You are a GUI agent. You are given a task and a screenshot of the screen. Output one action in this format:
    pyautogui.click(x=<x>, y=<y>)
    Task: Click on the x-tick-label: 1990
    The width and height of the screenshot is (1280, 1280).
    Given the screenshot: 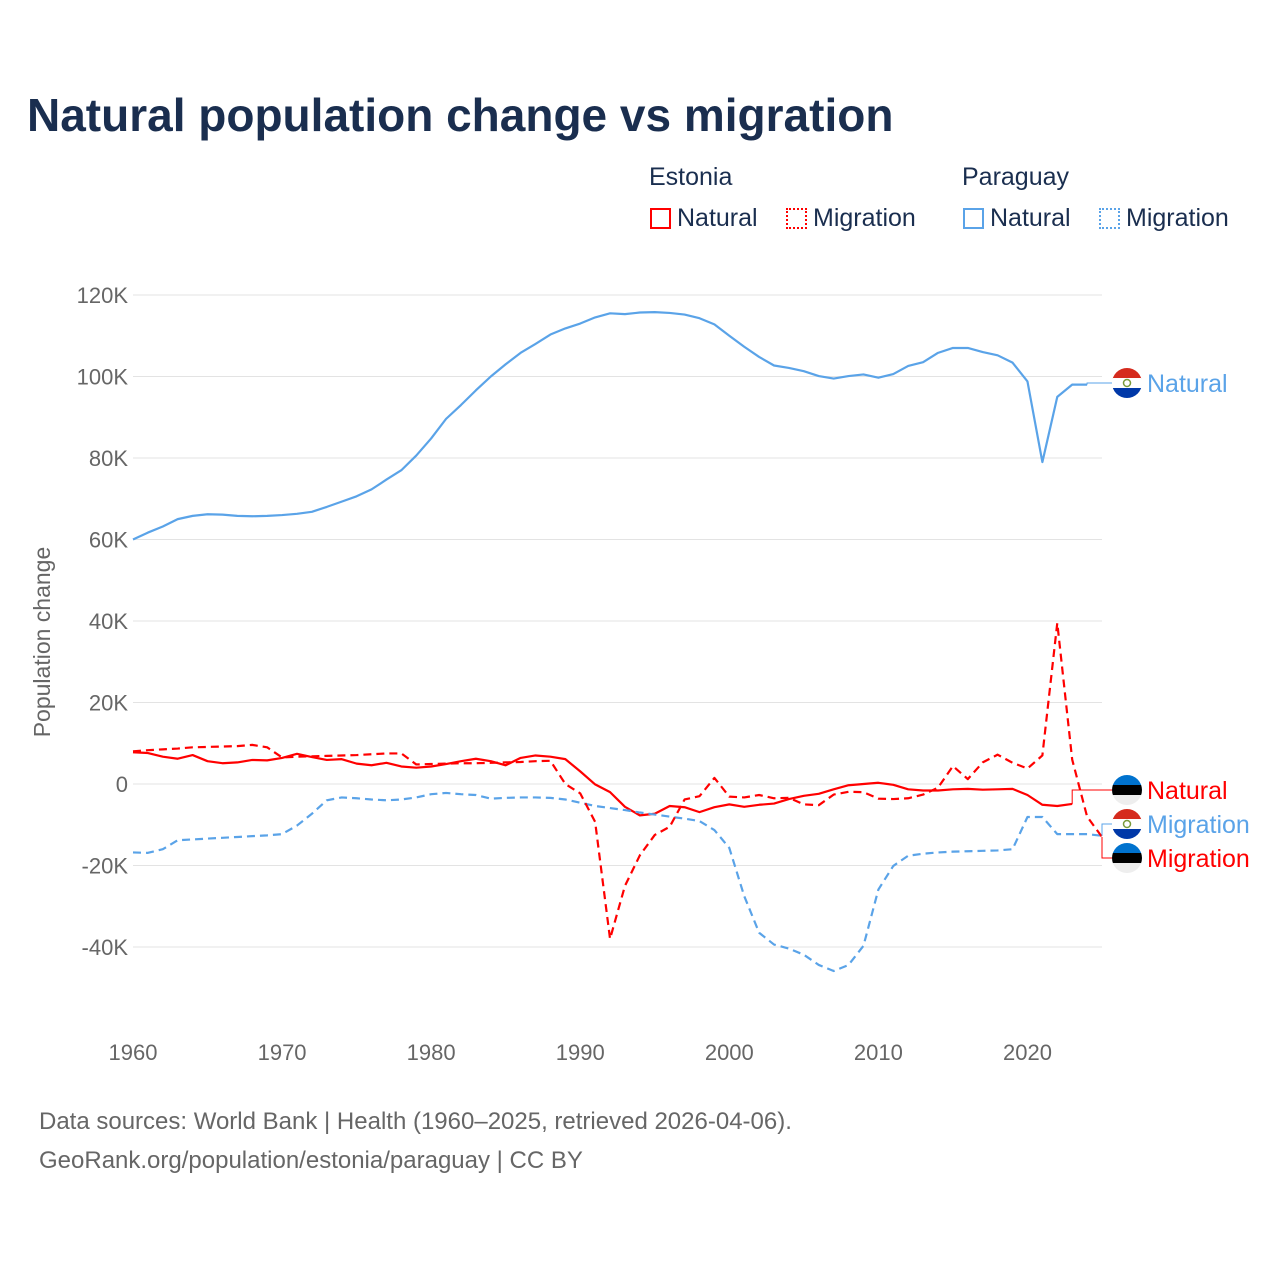 What is the action you would take?
    pyautogui.click(x=580, y=1052)
    